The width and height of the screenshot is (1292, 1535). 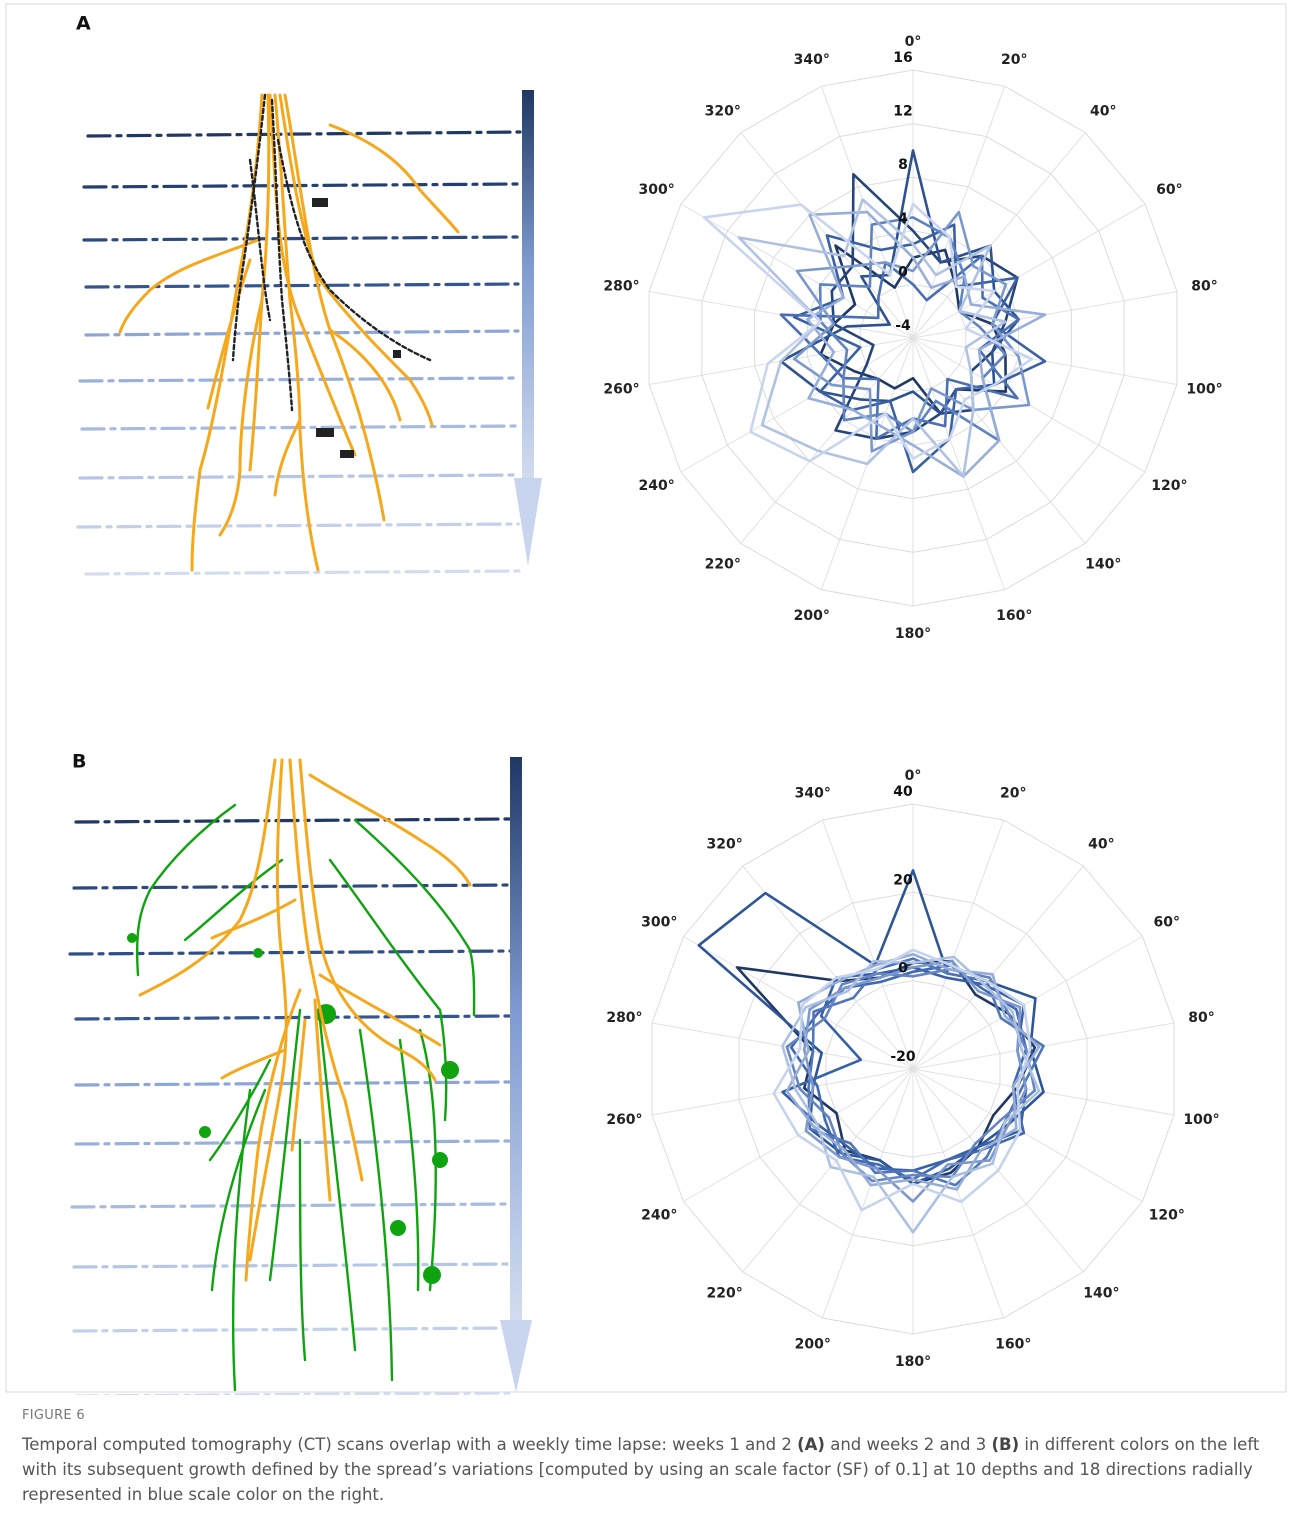 I want to click on r-tick-label: 12, so click(x=902, y=112).